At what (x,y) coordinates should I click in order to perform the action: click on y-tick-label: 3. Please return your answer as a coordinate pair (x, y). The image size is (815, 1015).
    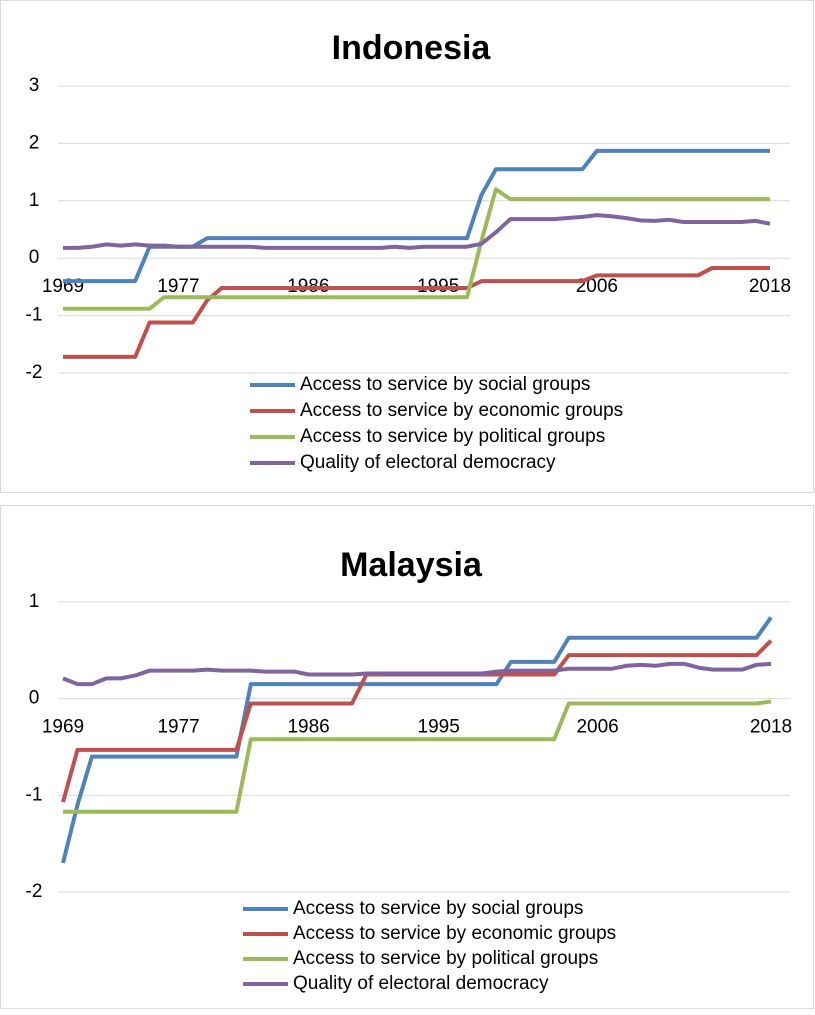
    Looking at the image, I should click on (34, 85).